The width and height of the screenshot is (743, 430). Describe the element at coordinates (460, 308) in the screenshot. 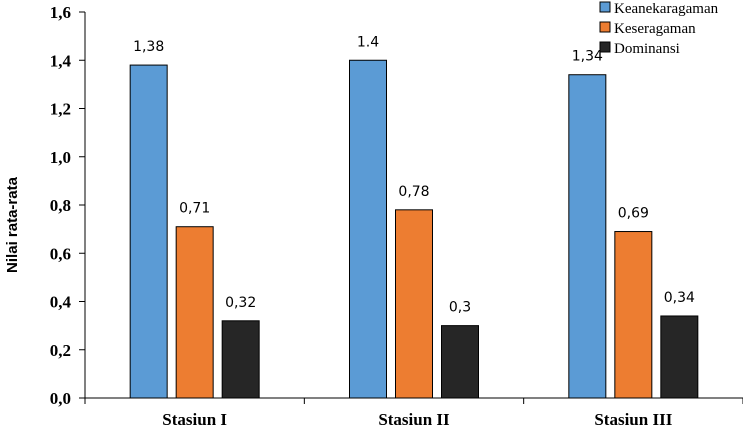

I see `data-label: 0,3` at that location.